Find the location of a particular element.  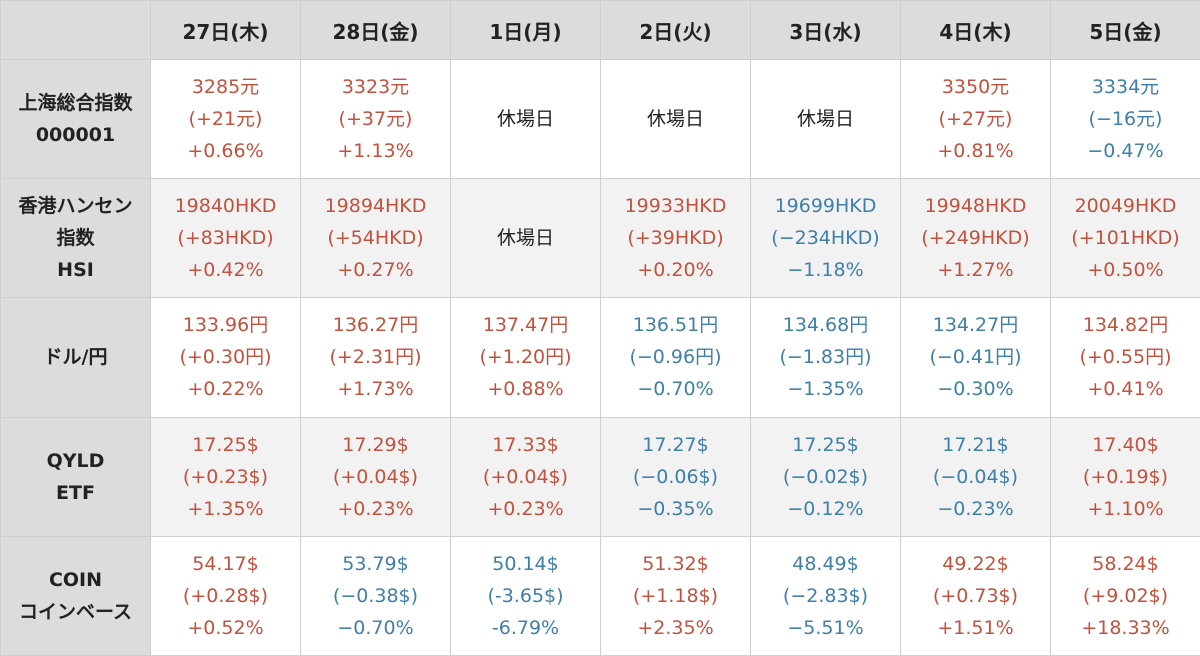

percent-value: +1.10% is located at coordinates (1125, 508).